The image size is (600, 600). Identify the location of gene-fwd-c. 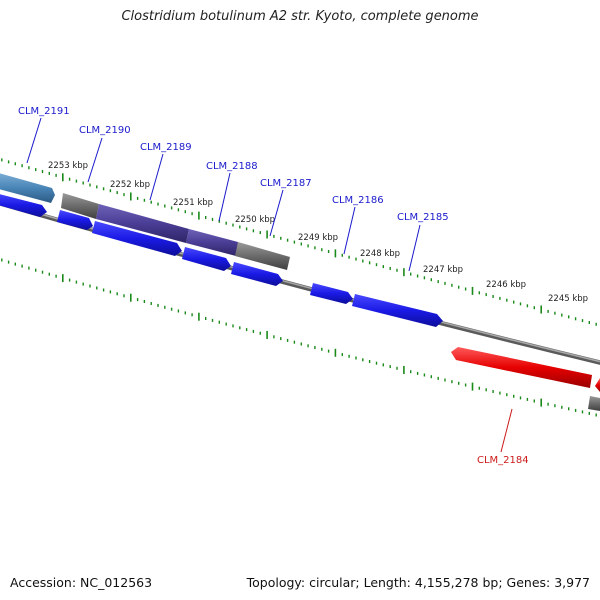
(137, 238).